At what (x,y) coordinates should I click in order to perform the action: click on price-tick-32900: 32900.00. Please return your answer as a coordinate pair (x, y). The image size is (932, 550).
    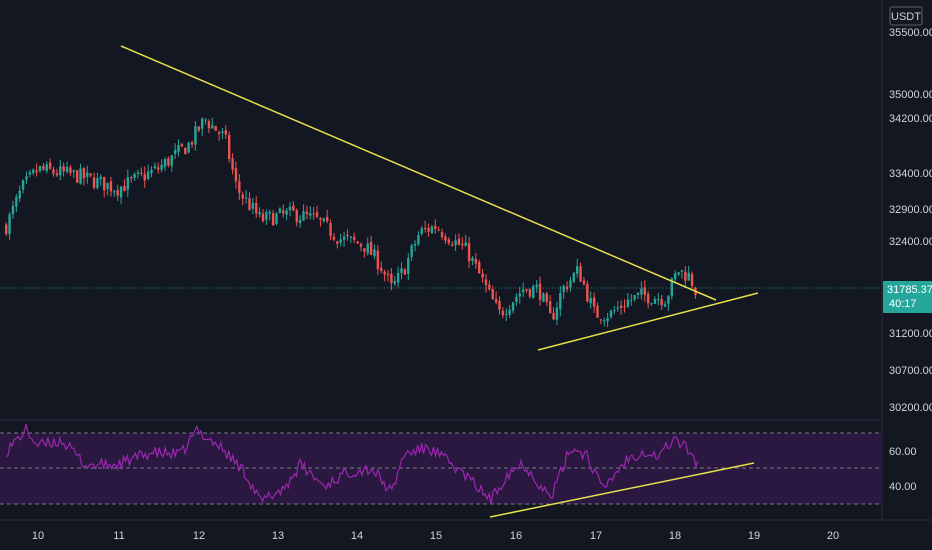
    Looking at the image, I should click on (910, 210).